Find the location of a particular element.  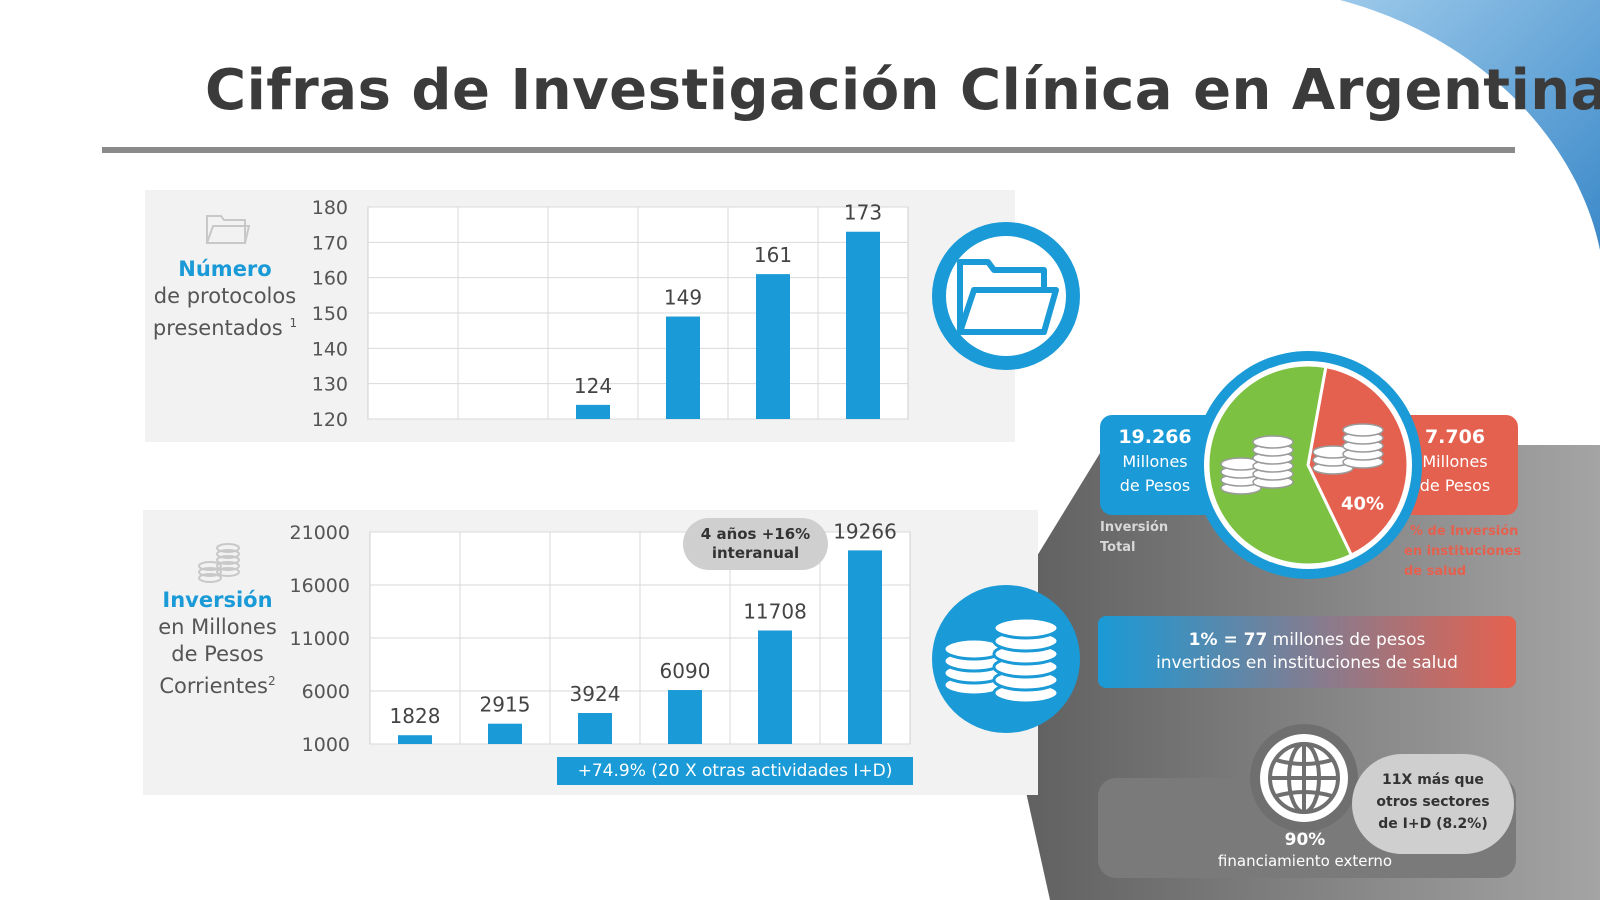

green-coins-left is located at coordinates (1241, 476).